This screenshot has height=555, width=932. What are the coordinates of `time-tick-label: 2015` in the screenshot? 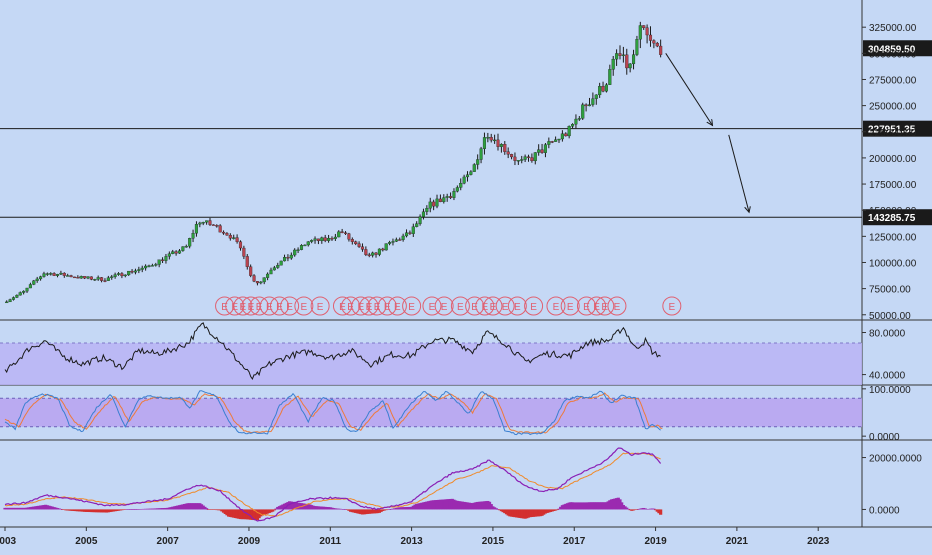 It's located at (493, 541).